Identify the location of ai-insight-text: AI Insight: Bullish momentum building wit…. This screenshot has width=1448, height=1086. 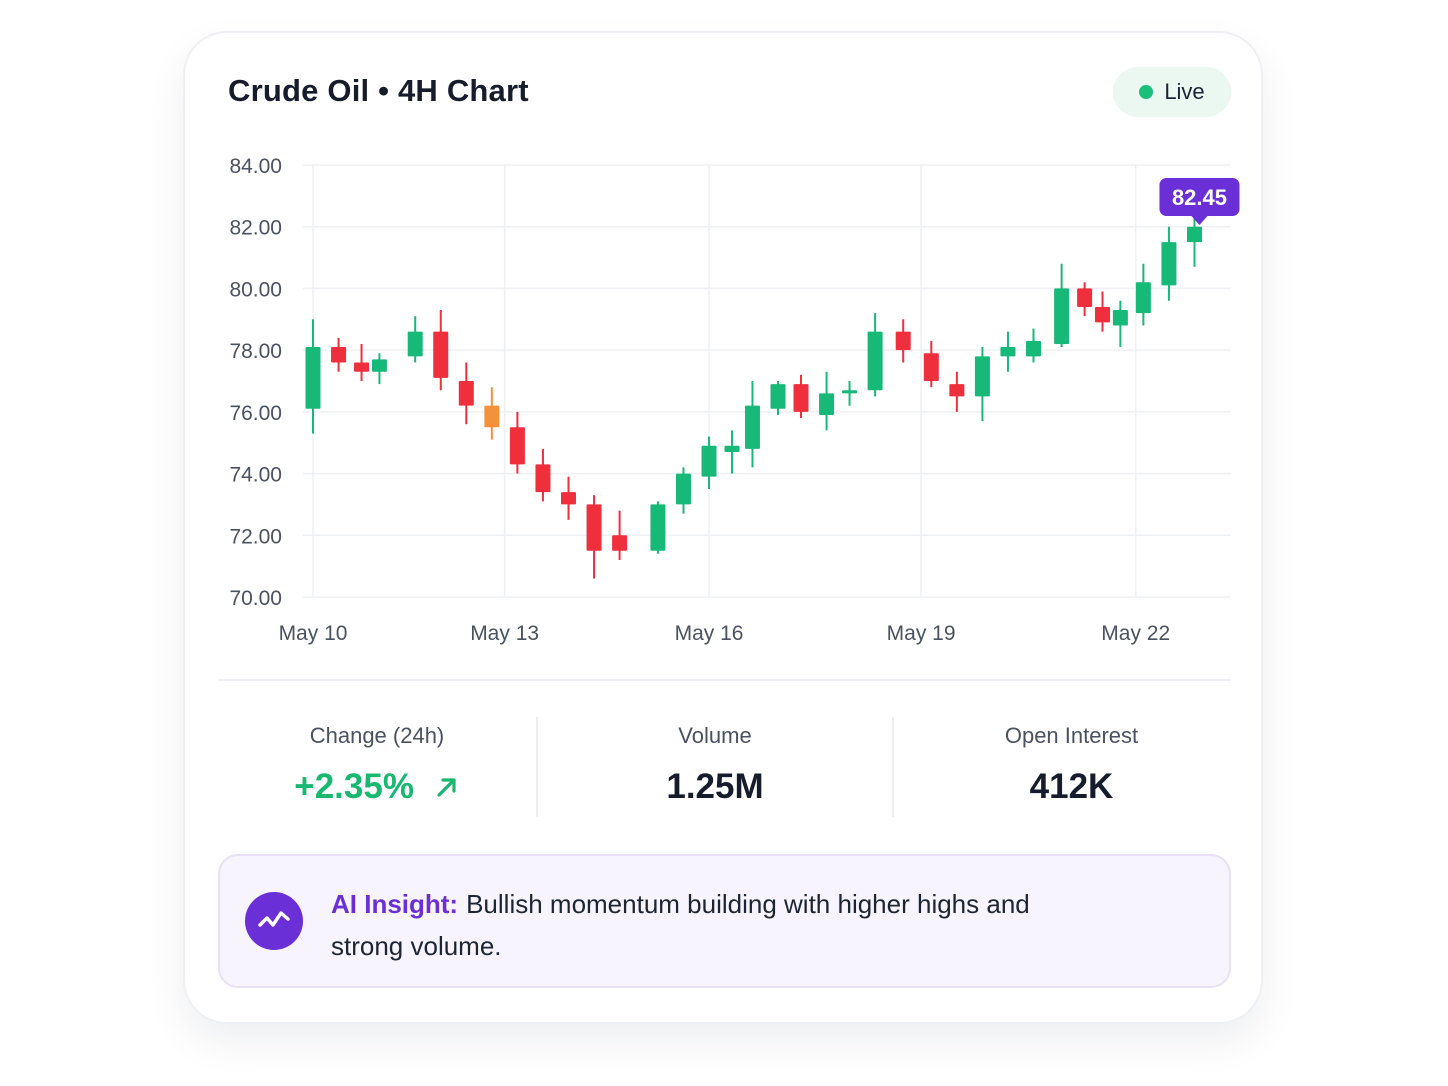
(711, 925).